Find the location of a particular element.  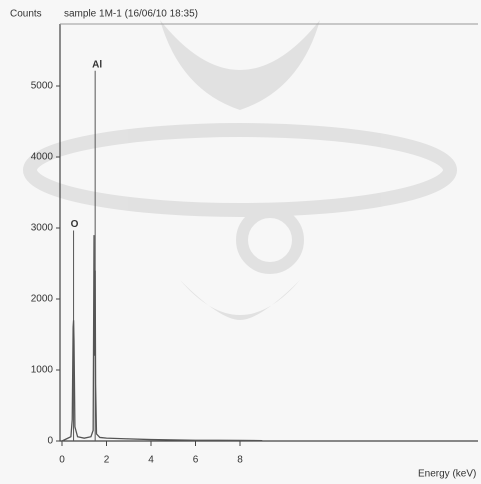

y-axis-label: Counts is located at coordinates (26, 14).